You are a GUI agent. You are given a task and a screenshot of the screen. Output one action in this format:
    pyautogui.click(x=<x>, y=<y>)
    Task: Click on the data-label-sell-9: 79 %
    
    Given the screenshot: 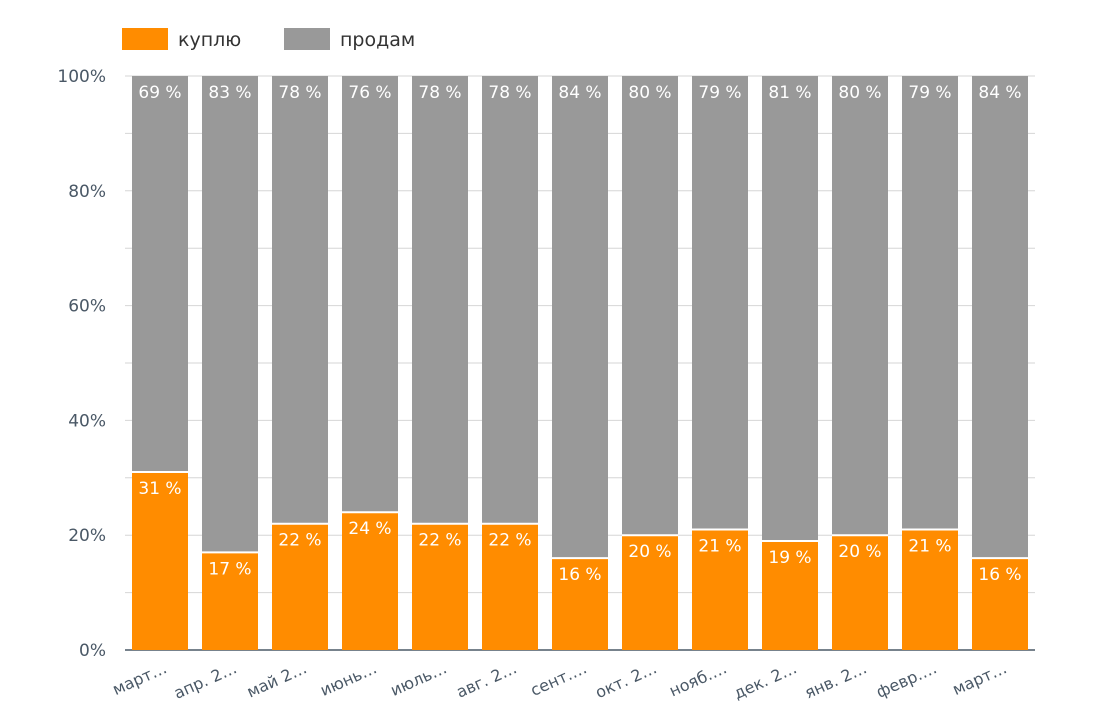 What is the action you would take?
    pyautogui.click(x=719, y=93)
    